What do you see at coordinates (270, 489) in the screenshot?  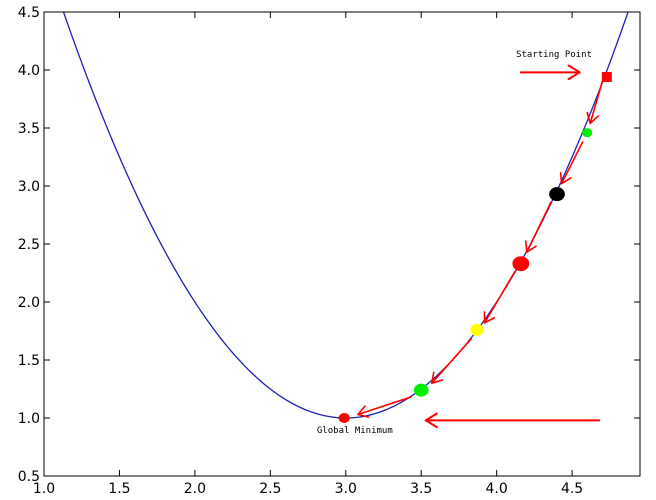 I see `x-tick-label: 2.5` at bounding box center [270, 489].